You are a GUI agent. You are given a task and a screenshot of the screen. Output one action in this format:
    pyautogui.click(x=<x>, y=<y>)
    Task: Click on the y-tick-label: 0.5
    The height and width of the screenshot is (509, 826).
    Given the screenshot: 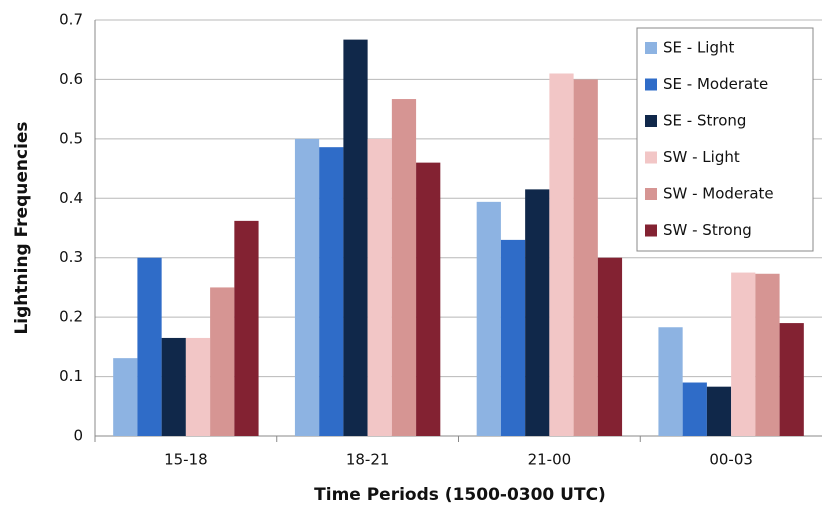 What is the action you would take?
    pyautogui.click(x=71, y=138)
    